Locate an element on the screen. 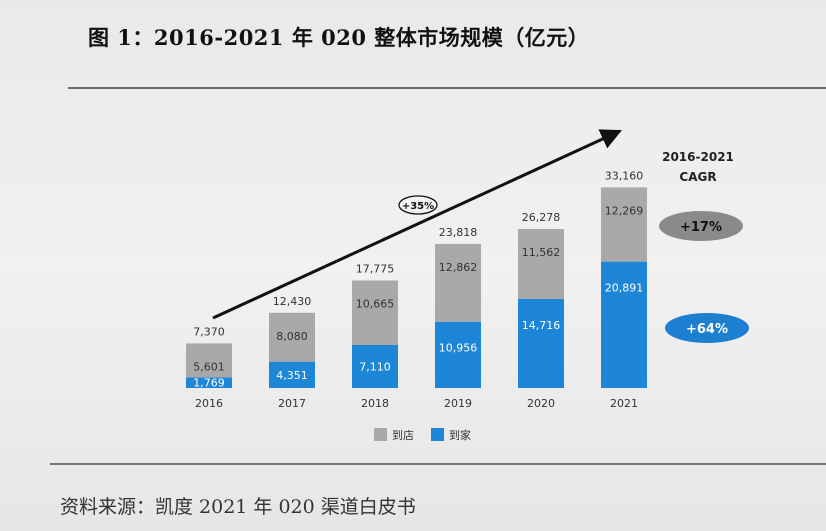  label-store-2021: 12,269 is located at coordinates (624, 210).